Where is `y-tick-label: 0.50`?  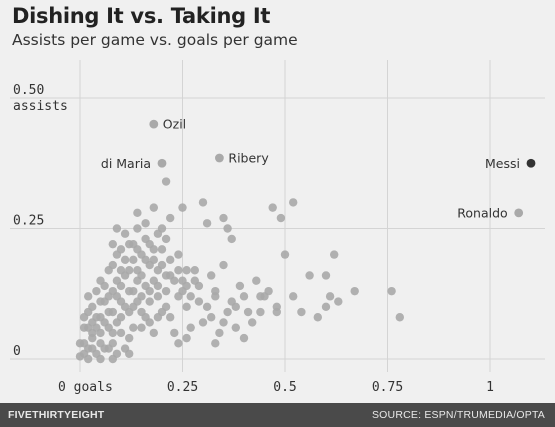
y-tick-label: 0.50 is located at coordinates (28, 90).